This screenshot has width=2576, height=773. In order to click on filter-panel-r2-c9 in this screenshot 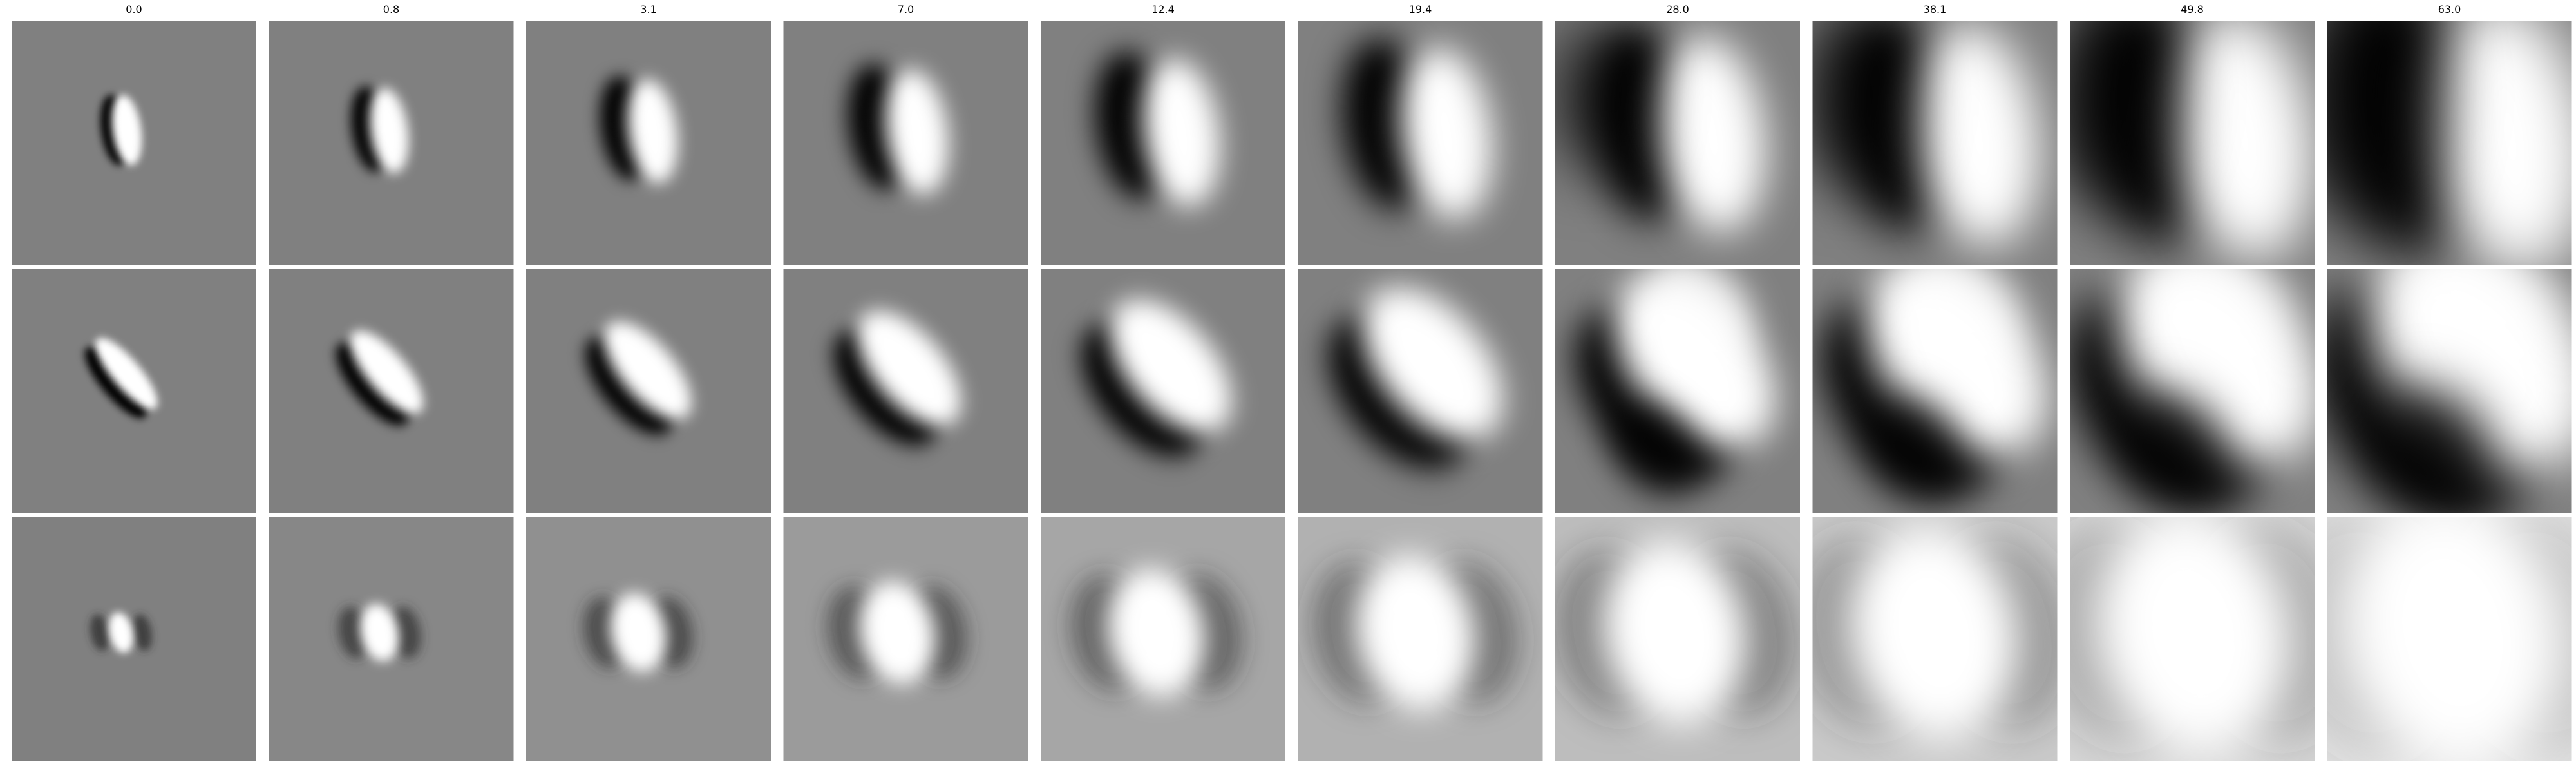, I will do `click(2192, 391)`.